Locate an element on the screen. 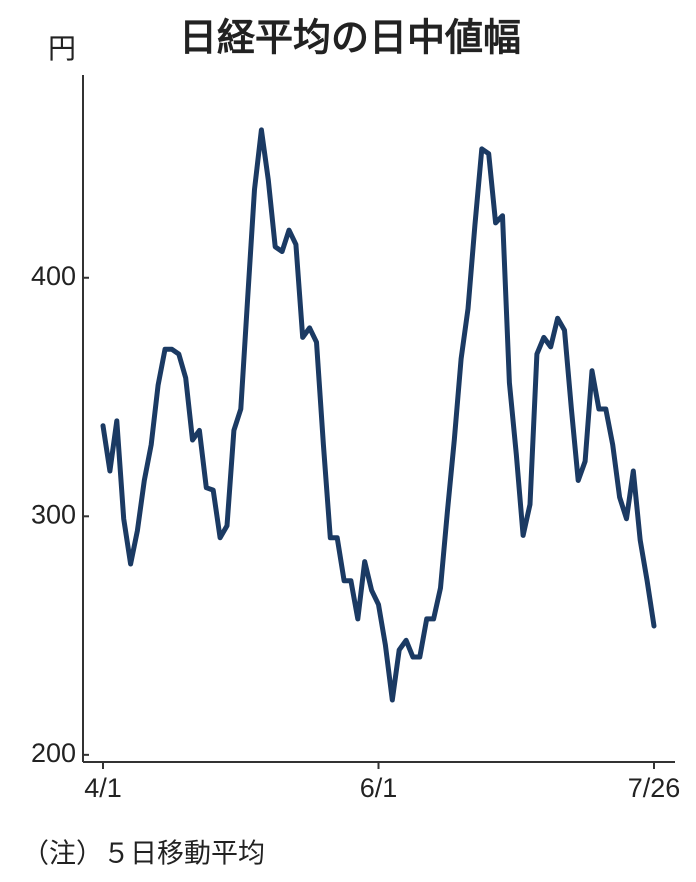 The image size is (696, 882). note: （注）５日移動平均 is located at coordinates (143, 854).